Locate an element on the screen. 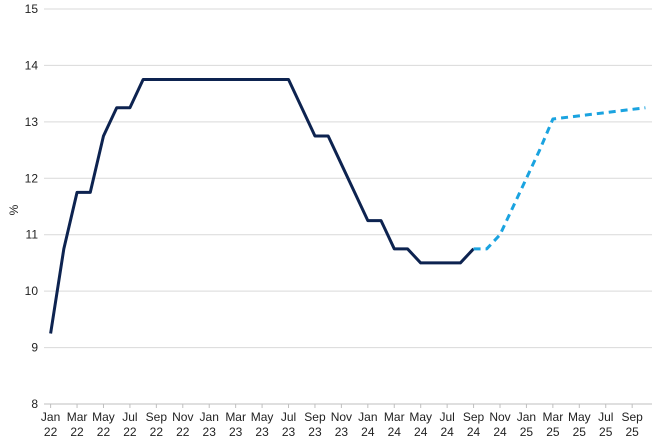 This screenshot has height=445, width=659. x-tick-label: Nov 23 is located at coordinates (341, 424).